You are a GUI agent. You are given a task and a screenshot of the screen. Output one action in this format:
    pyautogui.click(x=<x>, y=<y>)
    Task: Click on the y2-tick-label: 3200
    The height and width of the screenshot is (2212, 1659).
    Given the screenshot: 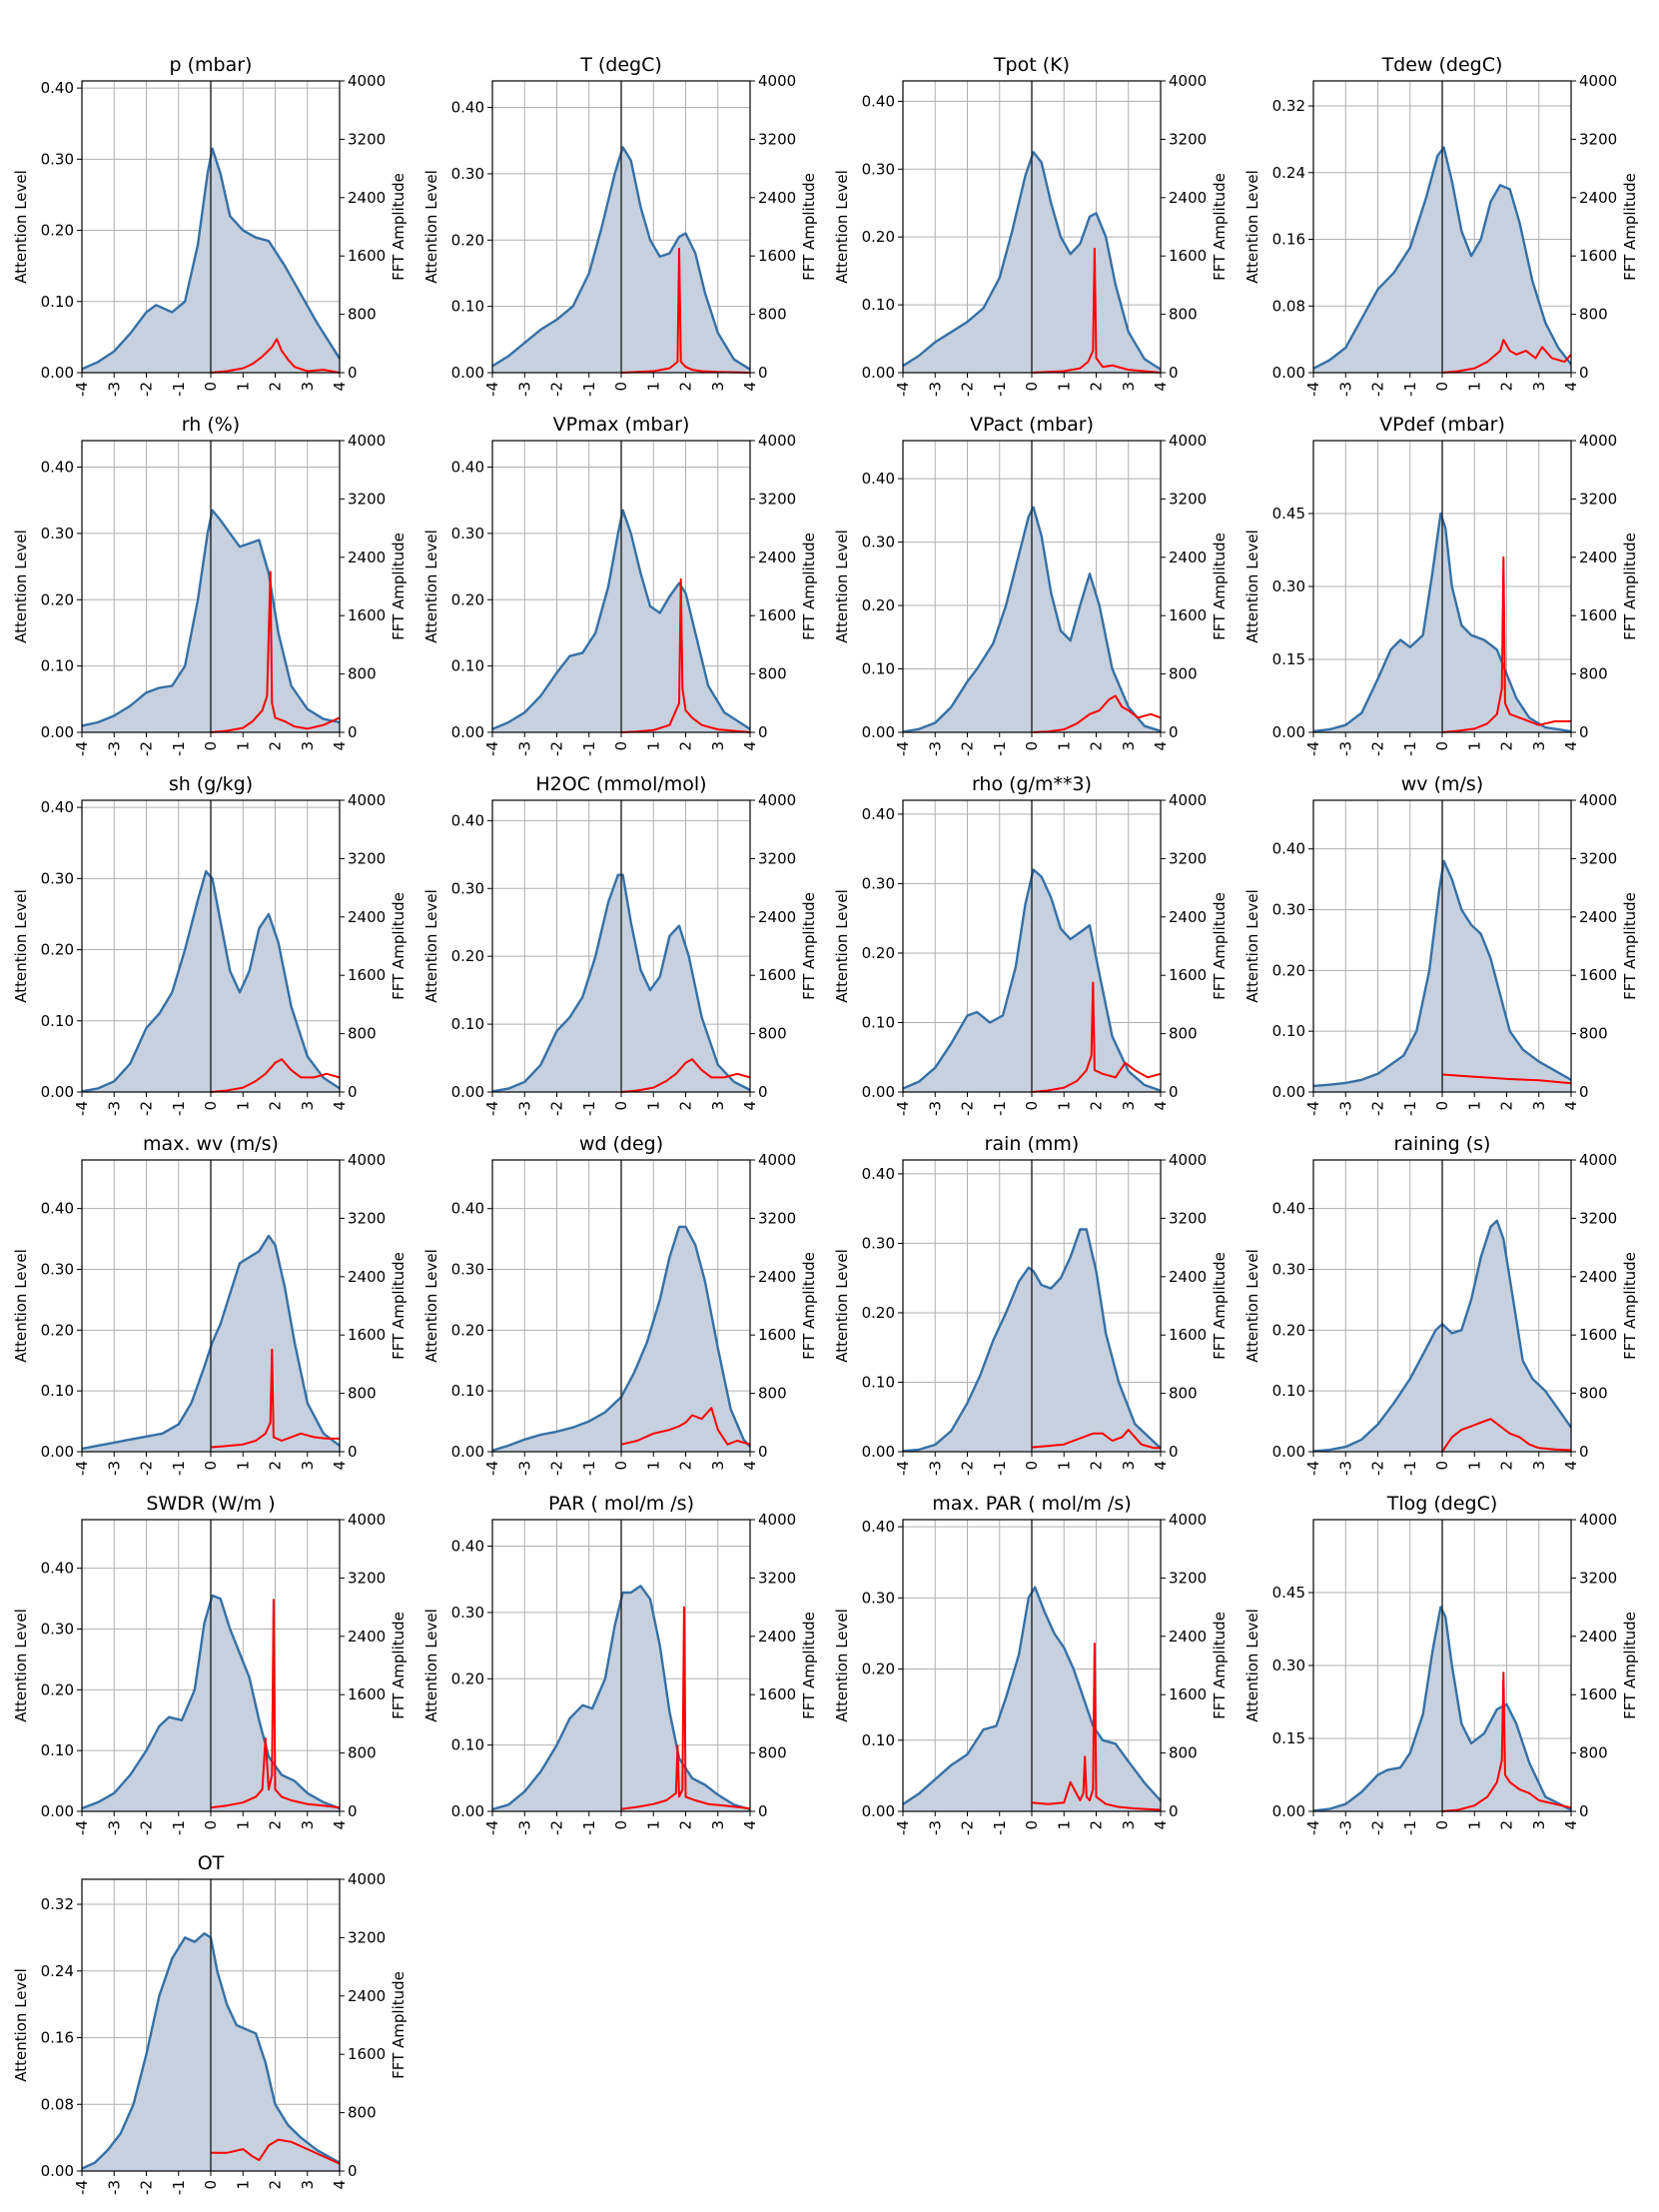 What is the action you would take?
    pyautogui.click(x=1188, y=1218)
    